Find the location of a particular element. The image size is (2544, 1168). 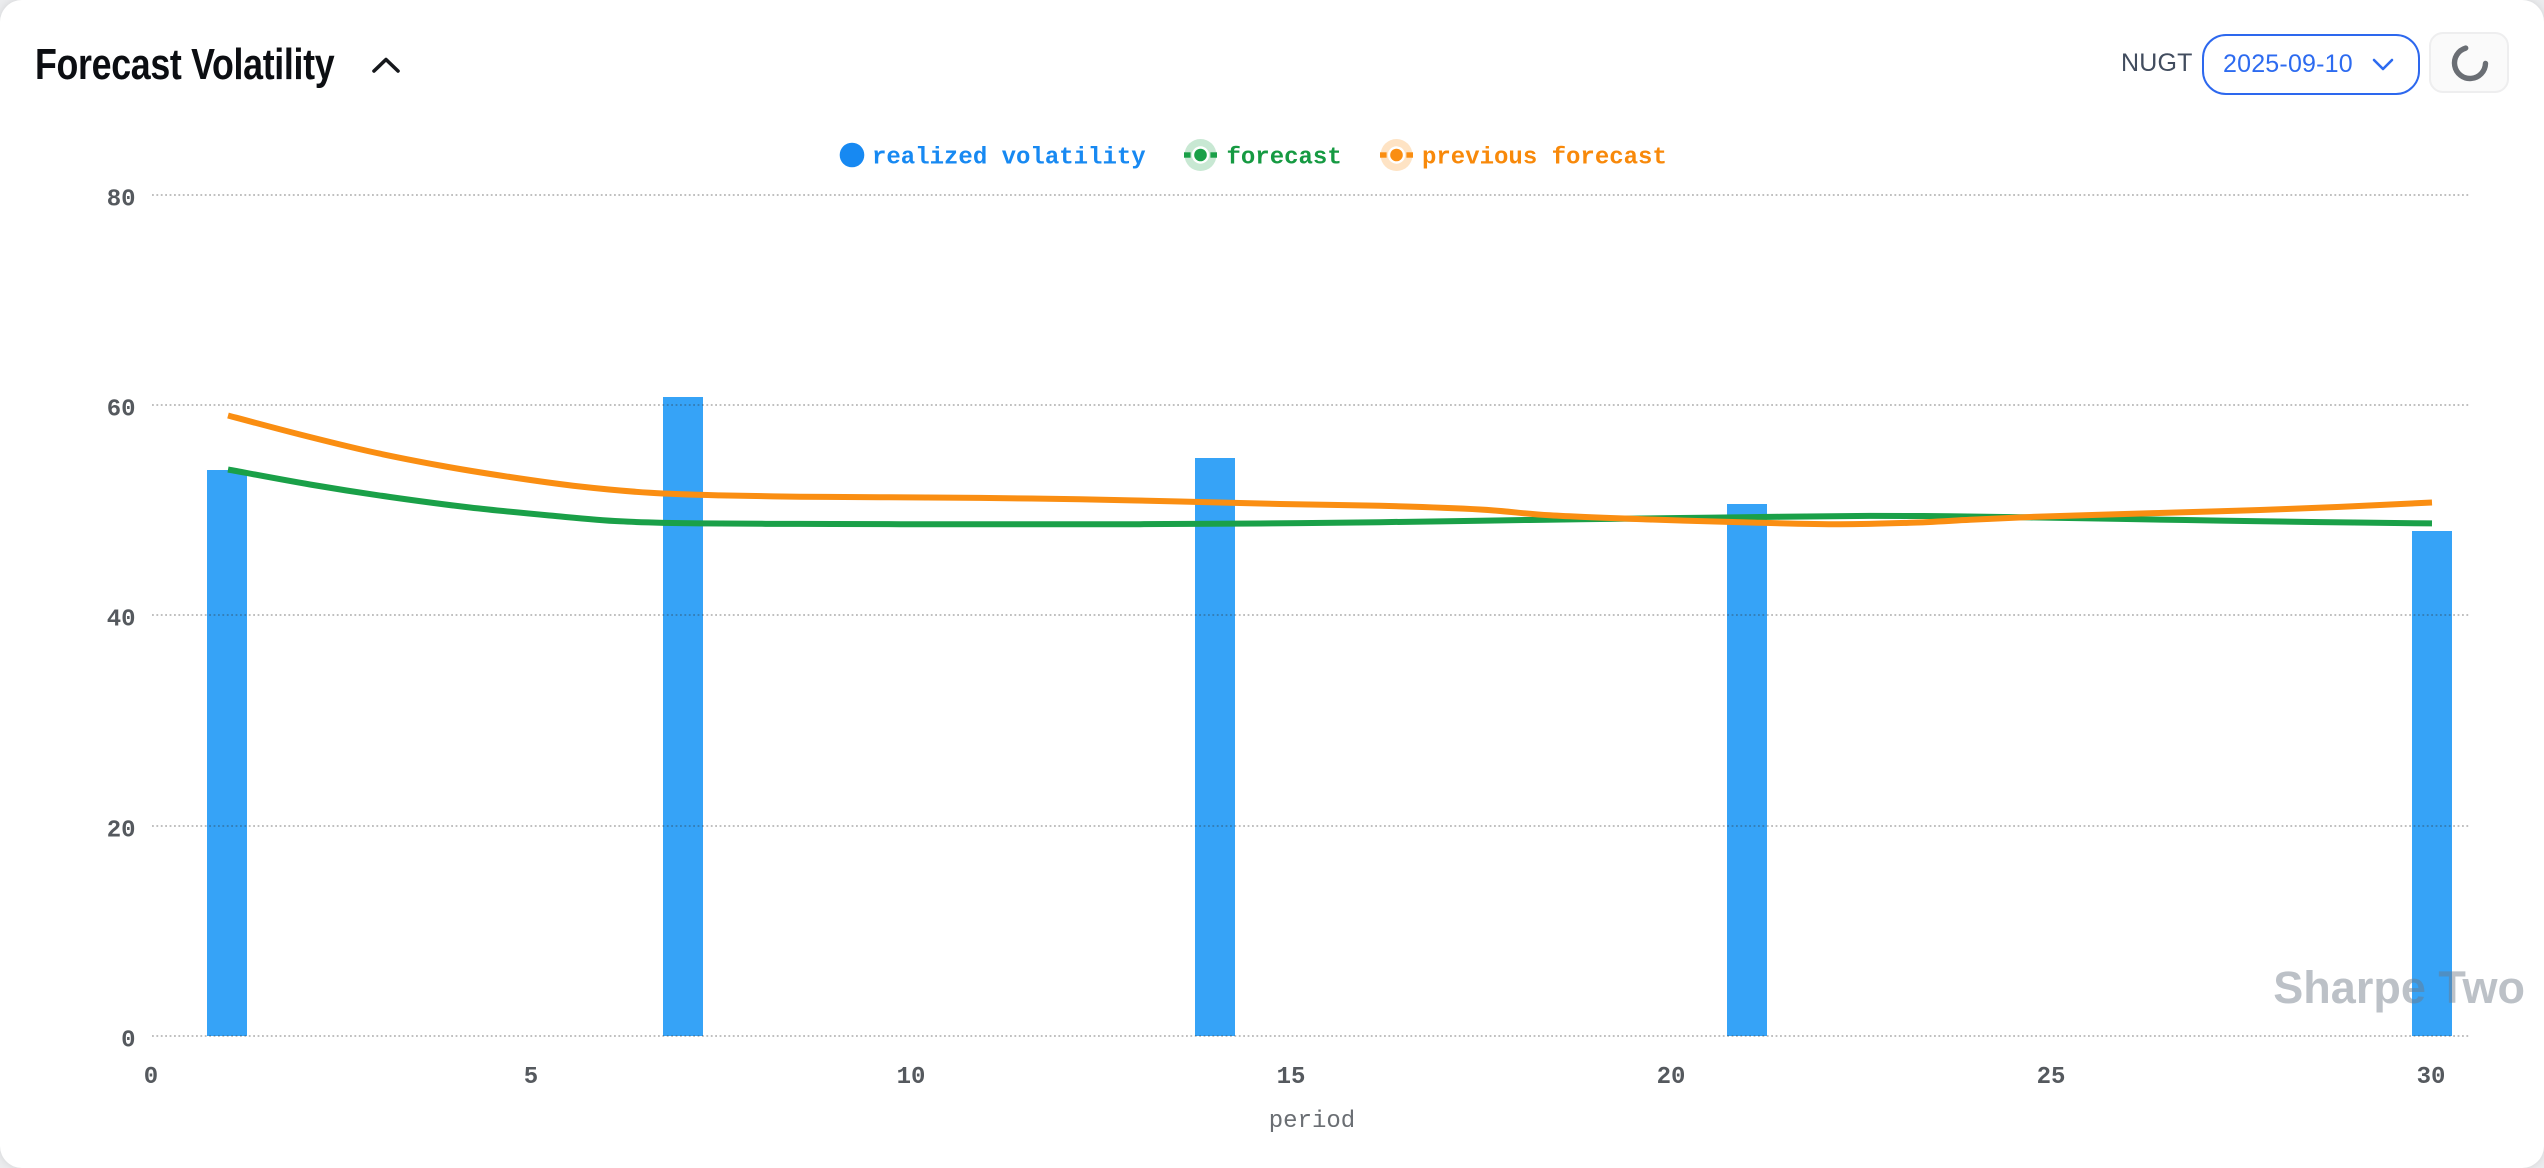

svg-text: forecast is located at coordinates (1284, 158).